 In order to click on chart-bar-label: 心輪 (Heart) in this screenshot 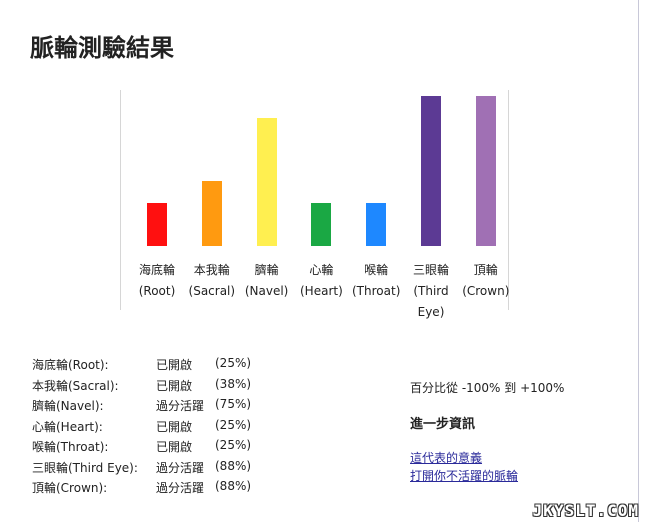, I will do `click(321, 281)`.